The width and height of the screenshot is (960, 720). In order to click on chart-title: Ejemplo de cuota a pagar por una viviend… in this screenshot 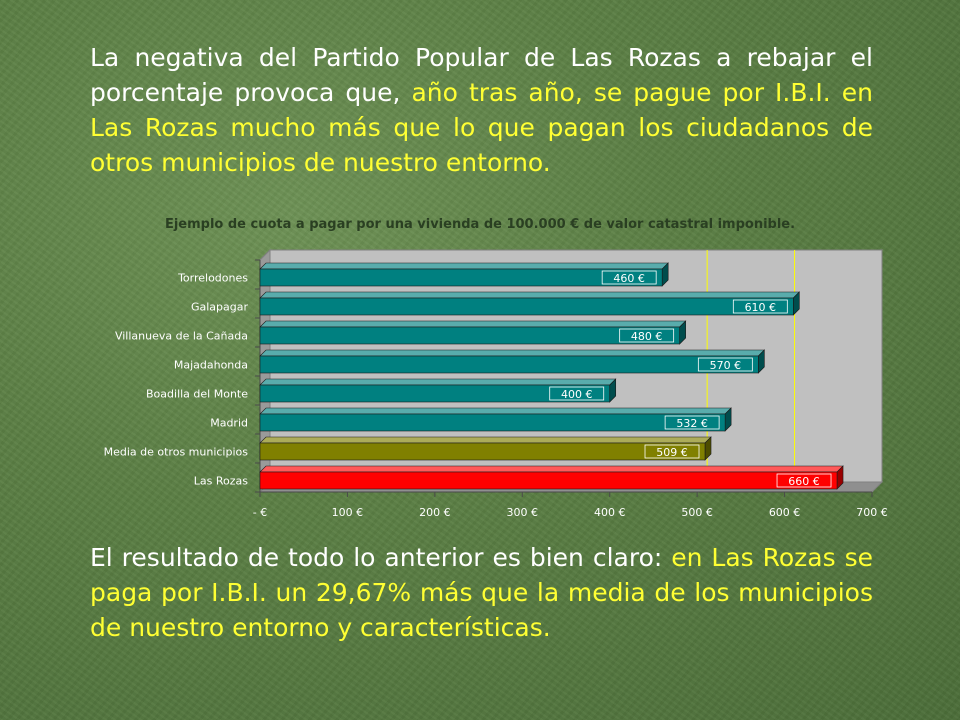, I will do `click(480, 224)`.